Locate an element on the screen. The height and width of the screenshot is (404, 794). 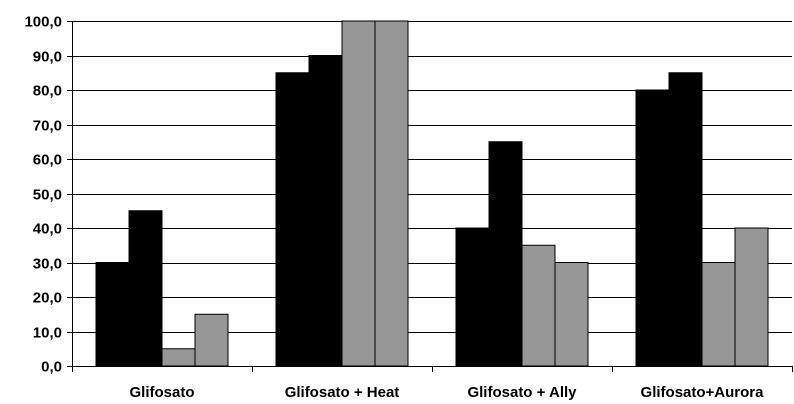
y-tick-label: 50,0 is located at coordinates (47, 195).